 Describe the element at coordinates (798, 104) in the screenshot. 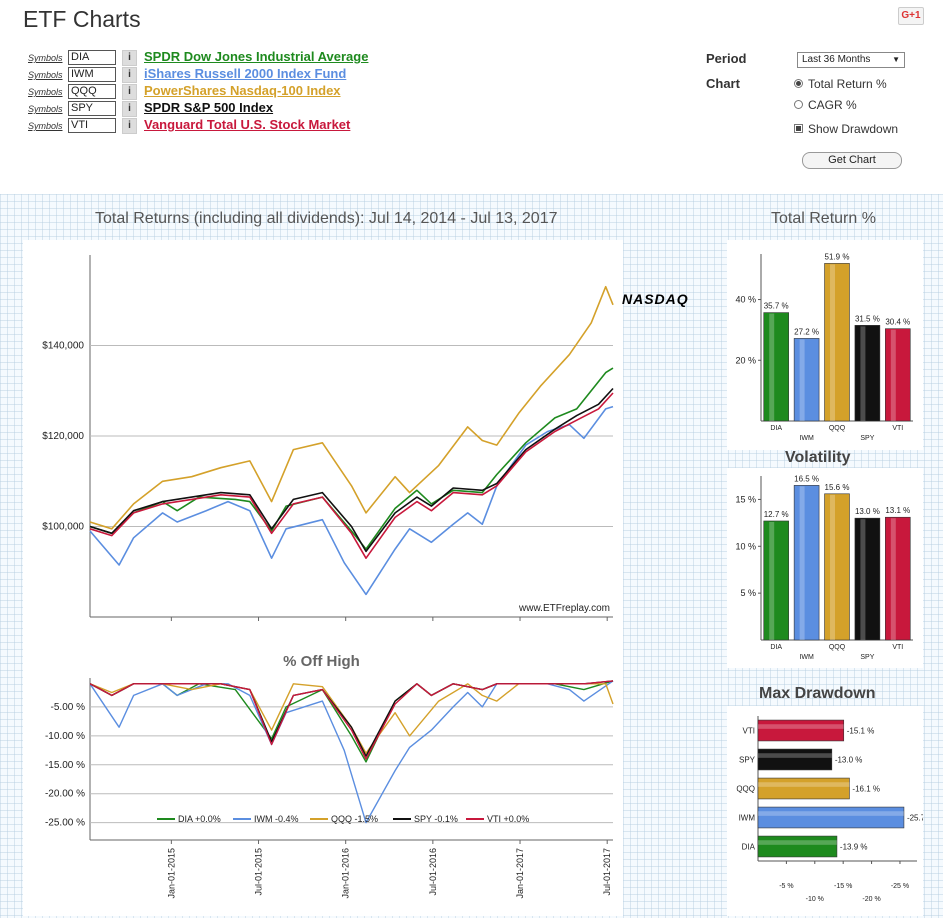

I see `radio-empty-icon` at that location.